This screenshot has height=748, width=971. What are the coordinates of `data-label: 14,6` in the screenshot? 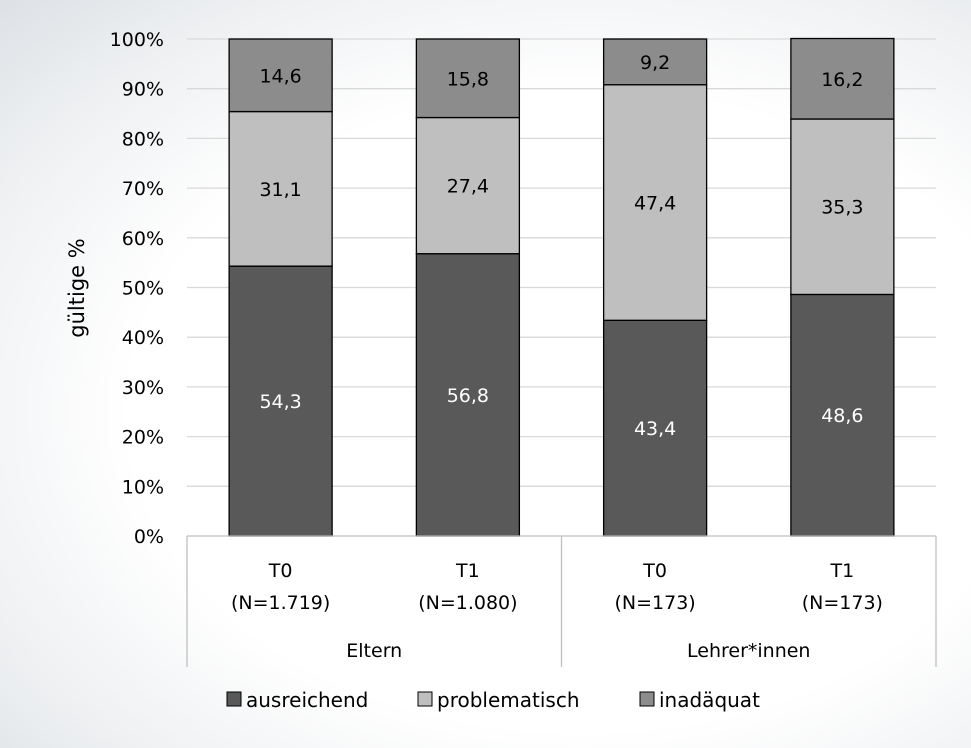 It's located at (280, 76).